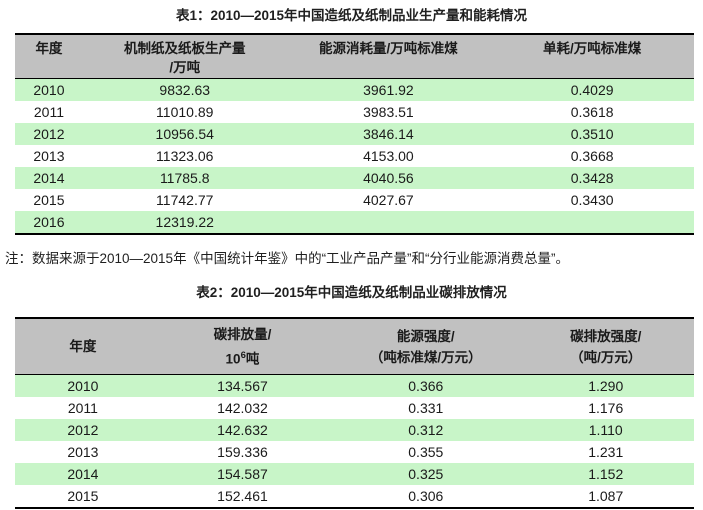 This screenshot has width=703, height=510. What do you see at coordinates (592, 90) in the screenshot?
I see `table1-cell: 0.4029` at bounding box center [592, 90].